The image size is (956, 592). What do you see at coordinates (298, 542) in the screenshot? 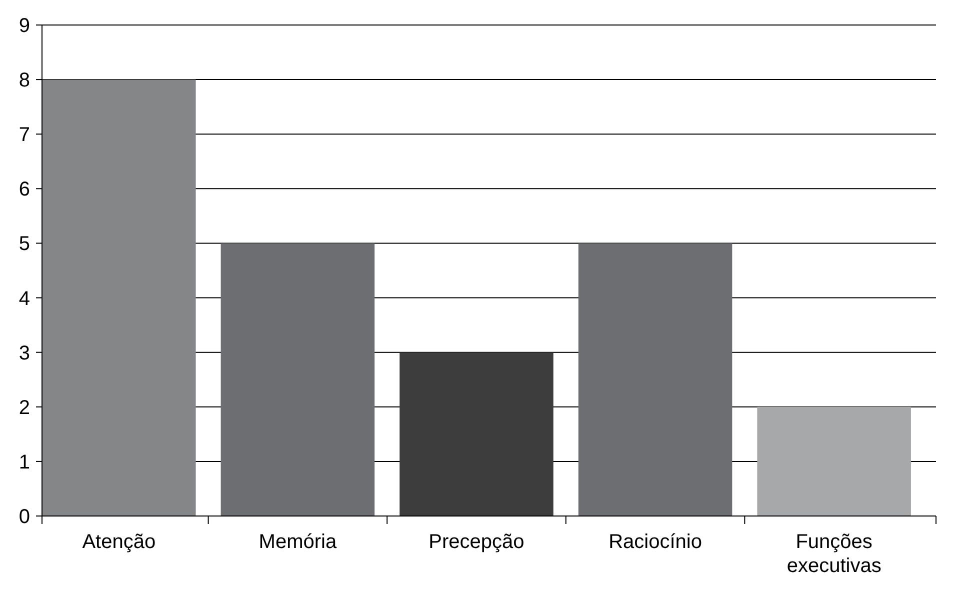
I see `x-tick-label: Memória` at bounding box center [298, 542].